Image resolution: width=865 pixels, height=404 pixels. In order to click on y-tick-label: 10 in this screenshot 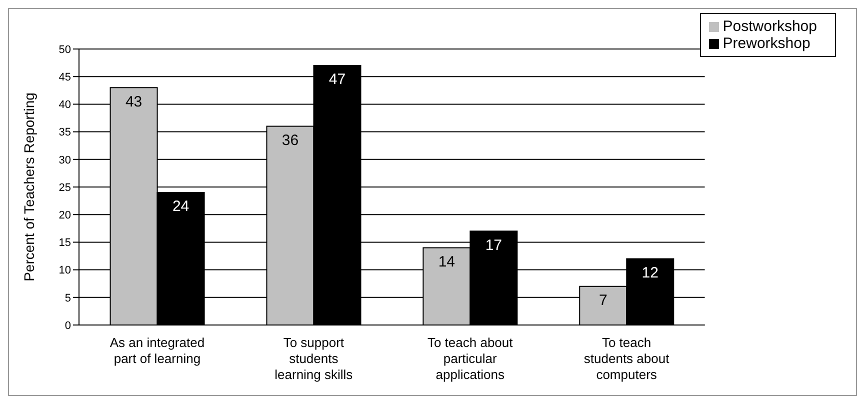, I will do `click(64, 270)`.